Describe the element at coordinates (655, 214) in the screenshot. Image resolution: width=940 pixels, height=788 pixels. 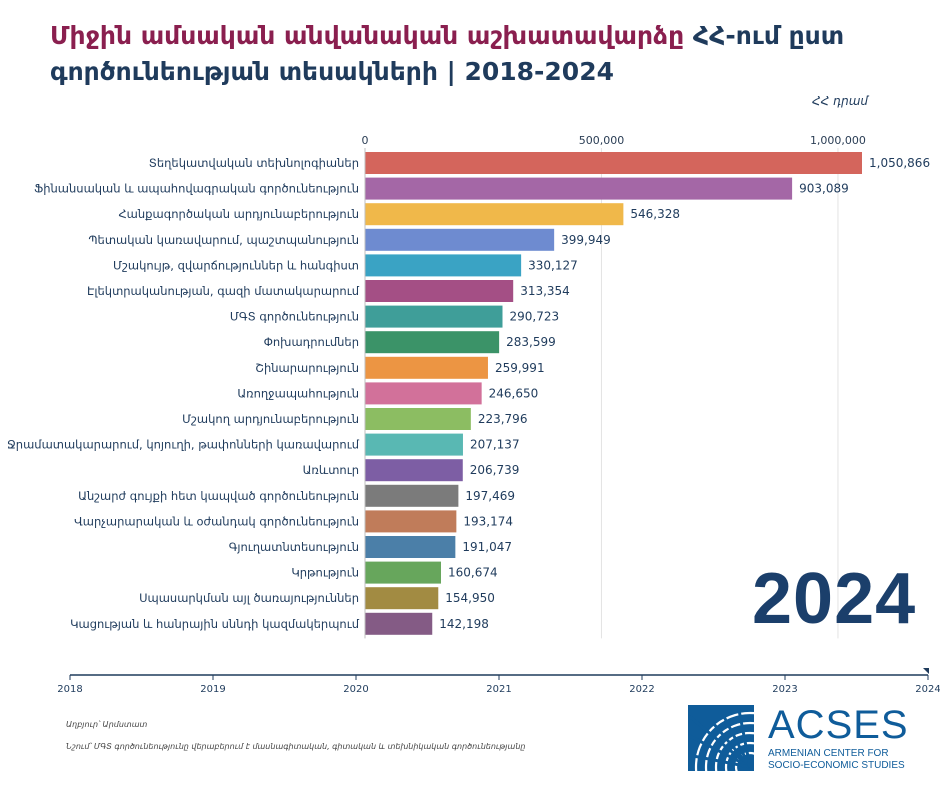
I see `value-label: 546,328` at that location.